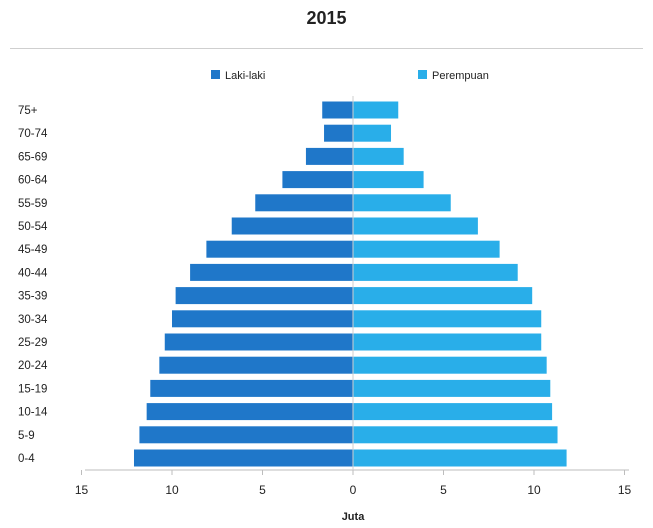 This screenshot has height=528, width=653. Describe the element at coordinates (326, 48) in the screenshot. I see `title-divider` at that location.